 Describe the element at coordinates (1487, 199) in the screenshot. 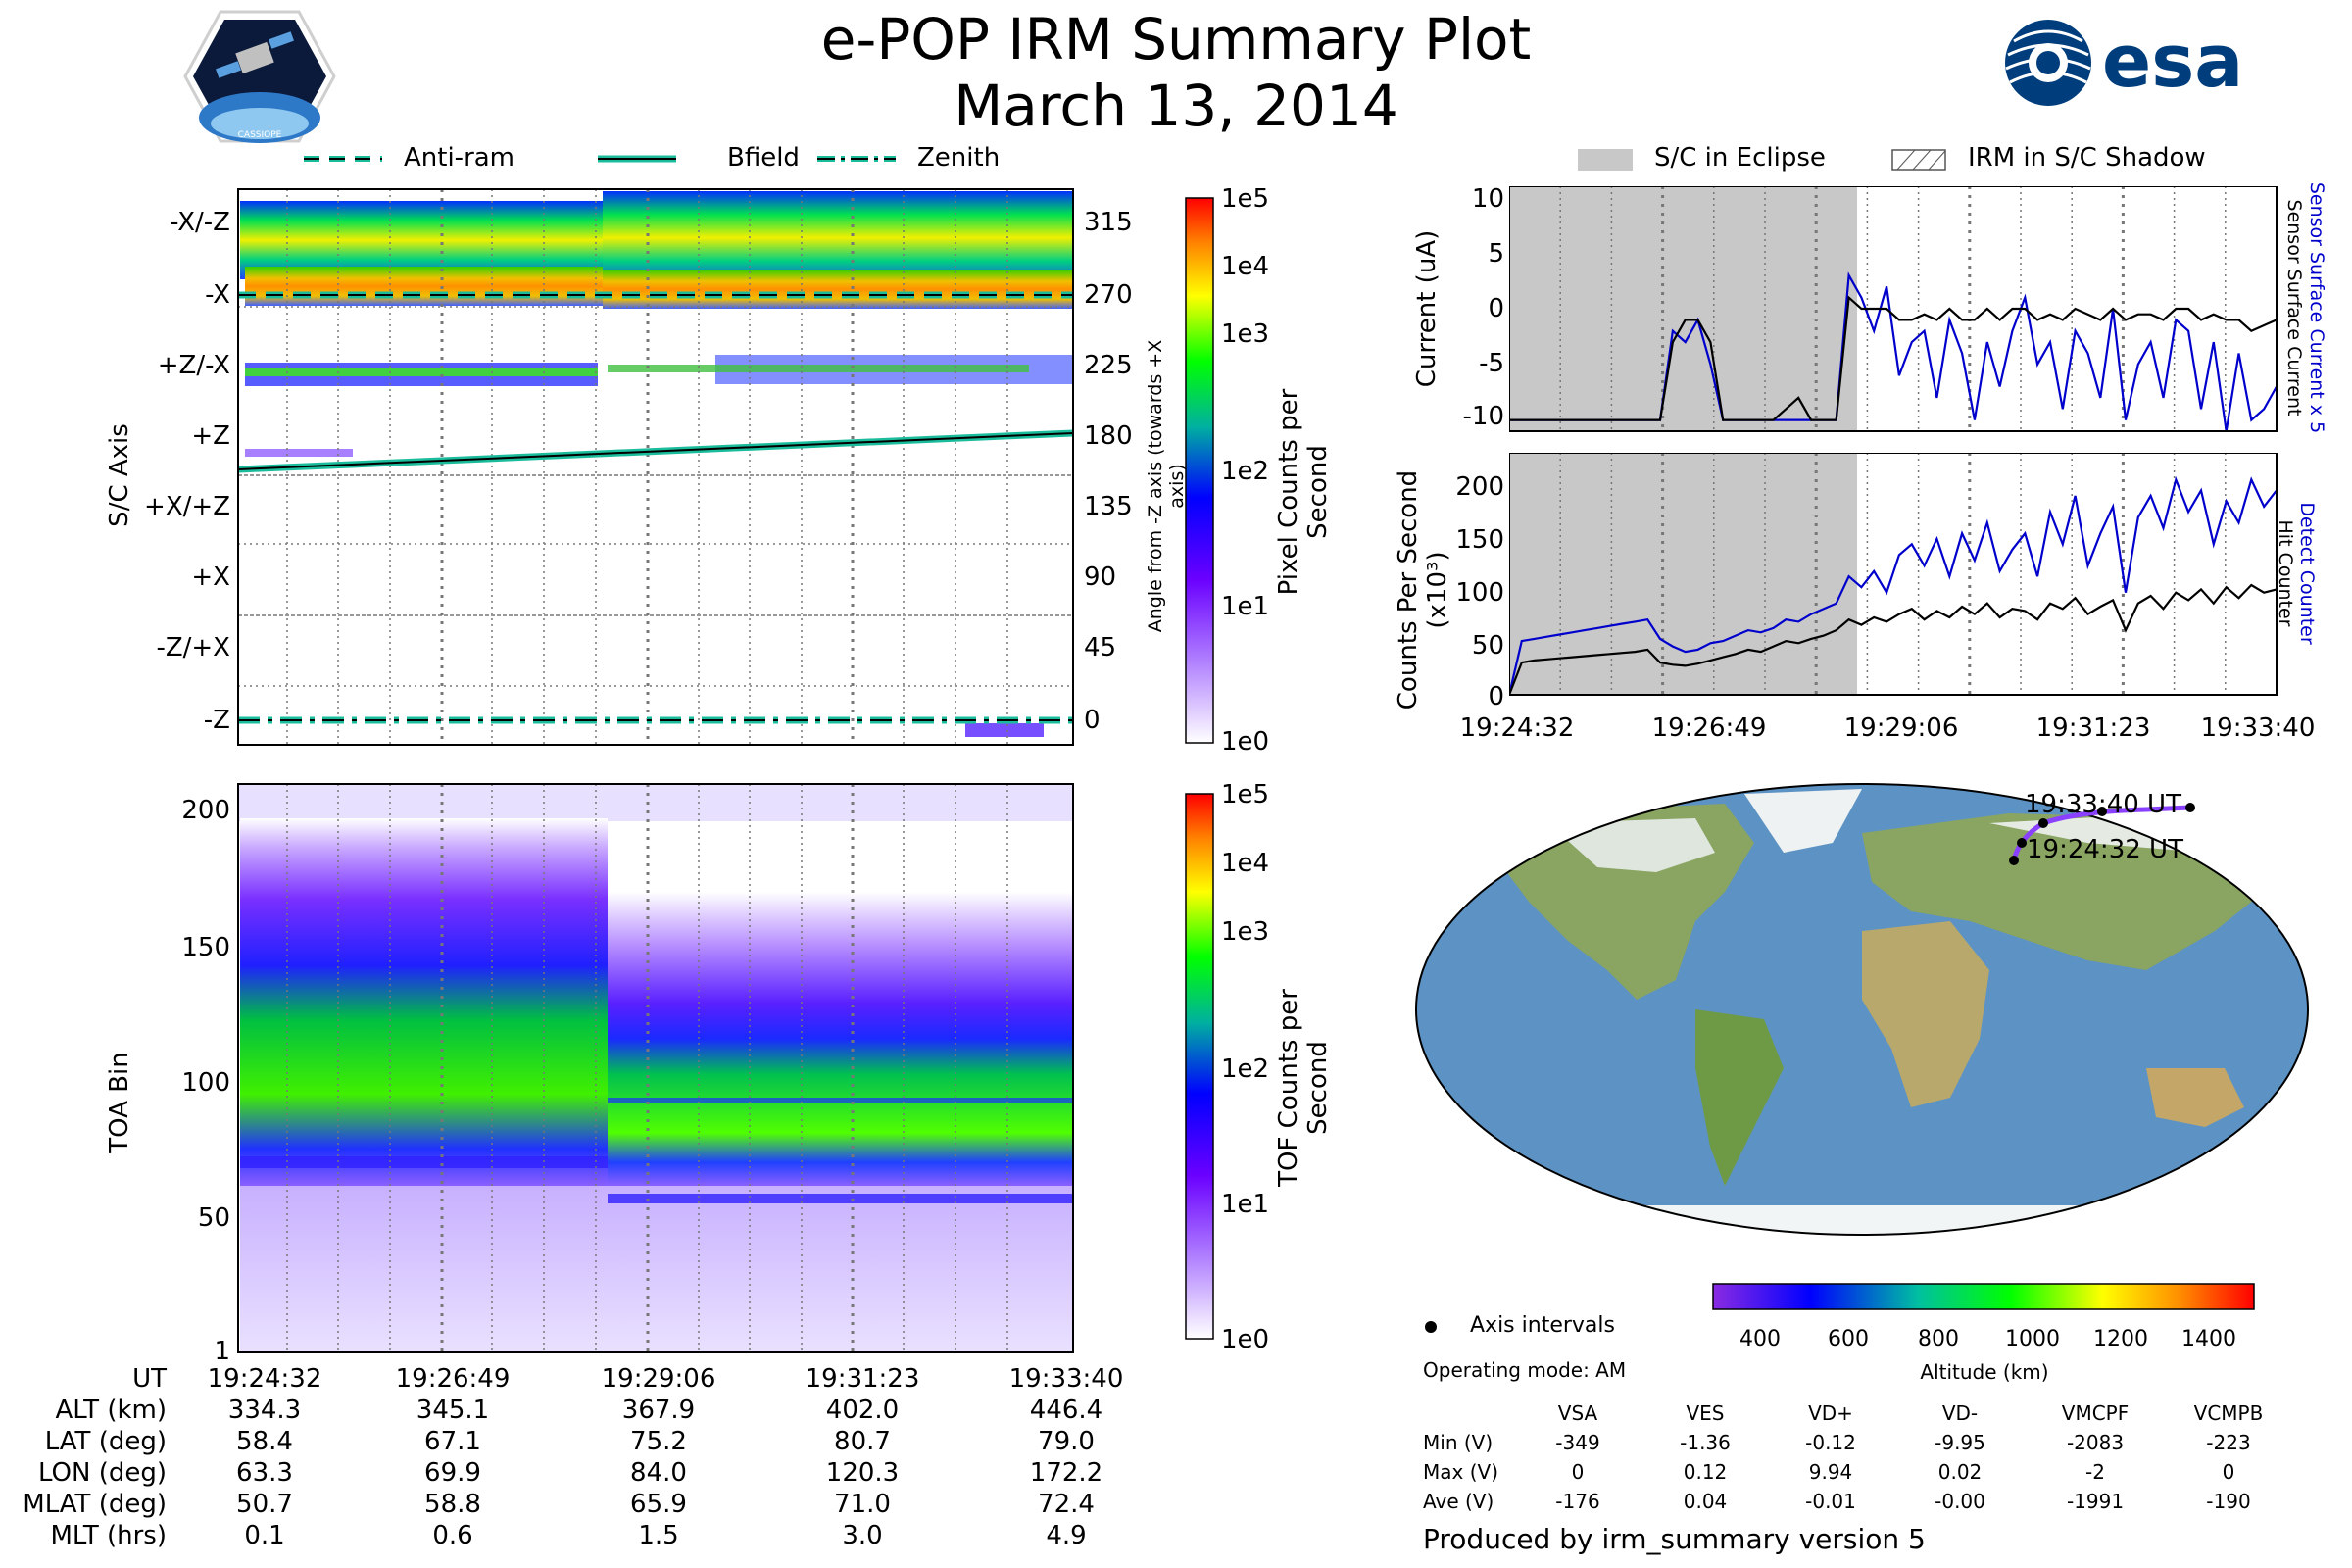

I see `current-ytick-0: 10` at that location.